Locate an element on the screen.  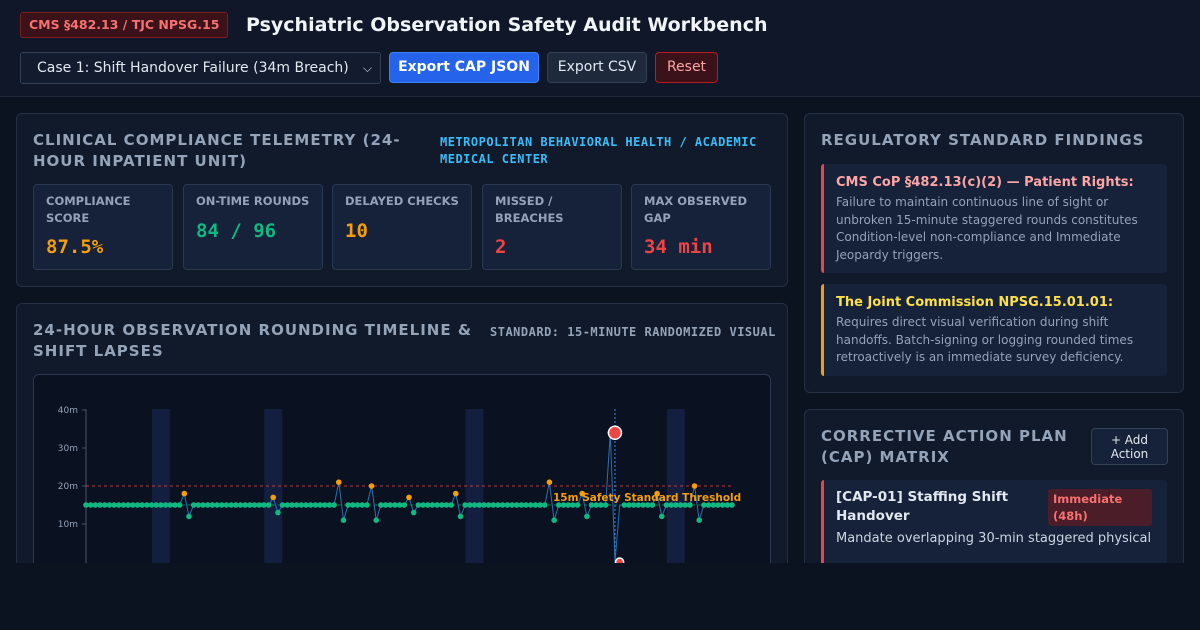
kpi-label: On-Time Rounds is located at coordinates (253, 201).